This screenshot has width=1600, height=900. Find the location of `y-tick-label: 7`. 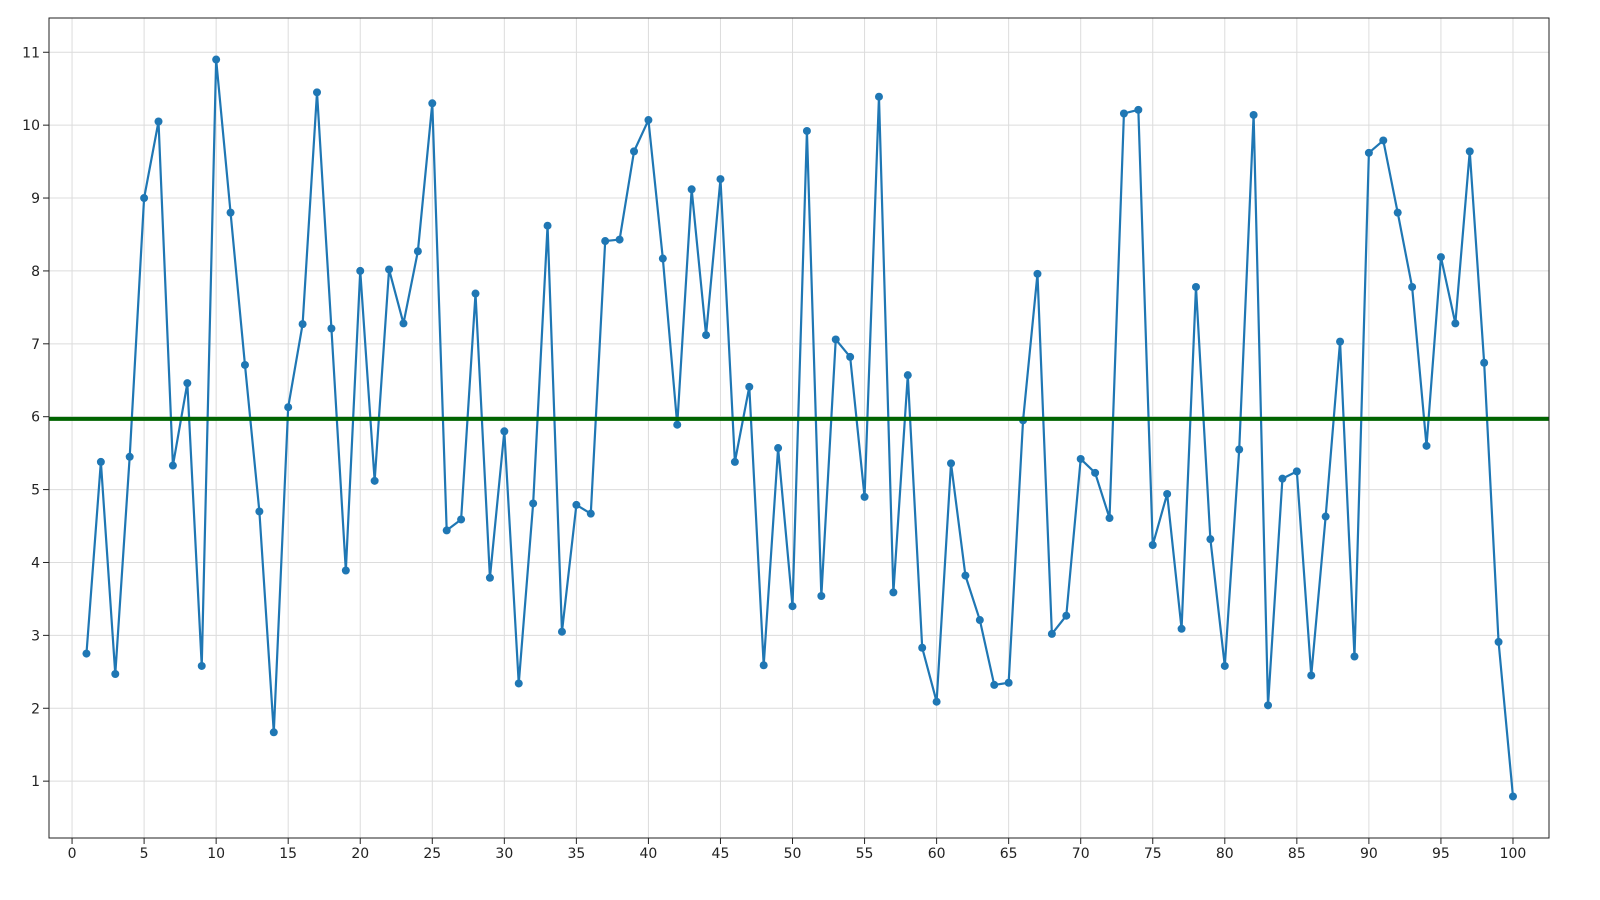

y-tick-label: 7 is located at coordinates (35, 345).